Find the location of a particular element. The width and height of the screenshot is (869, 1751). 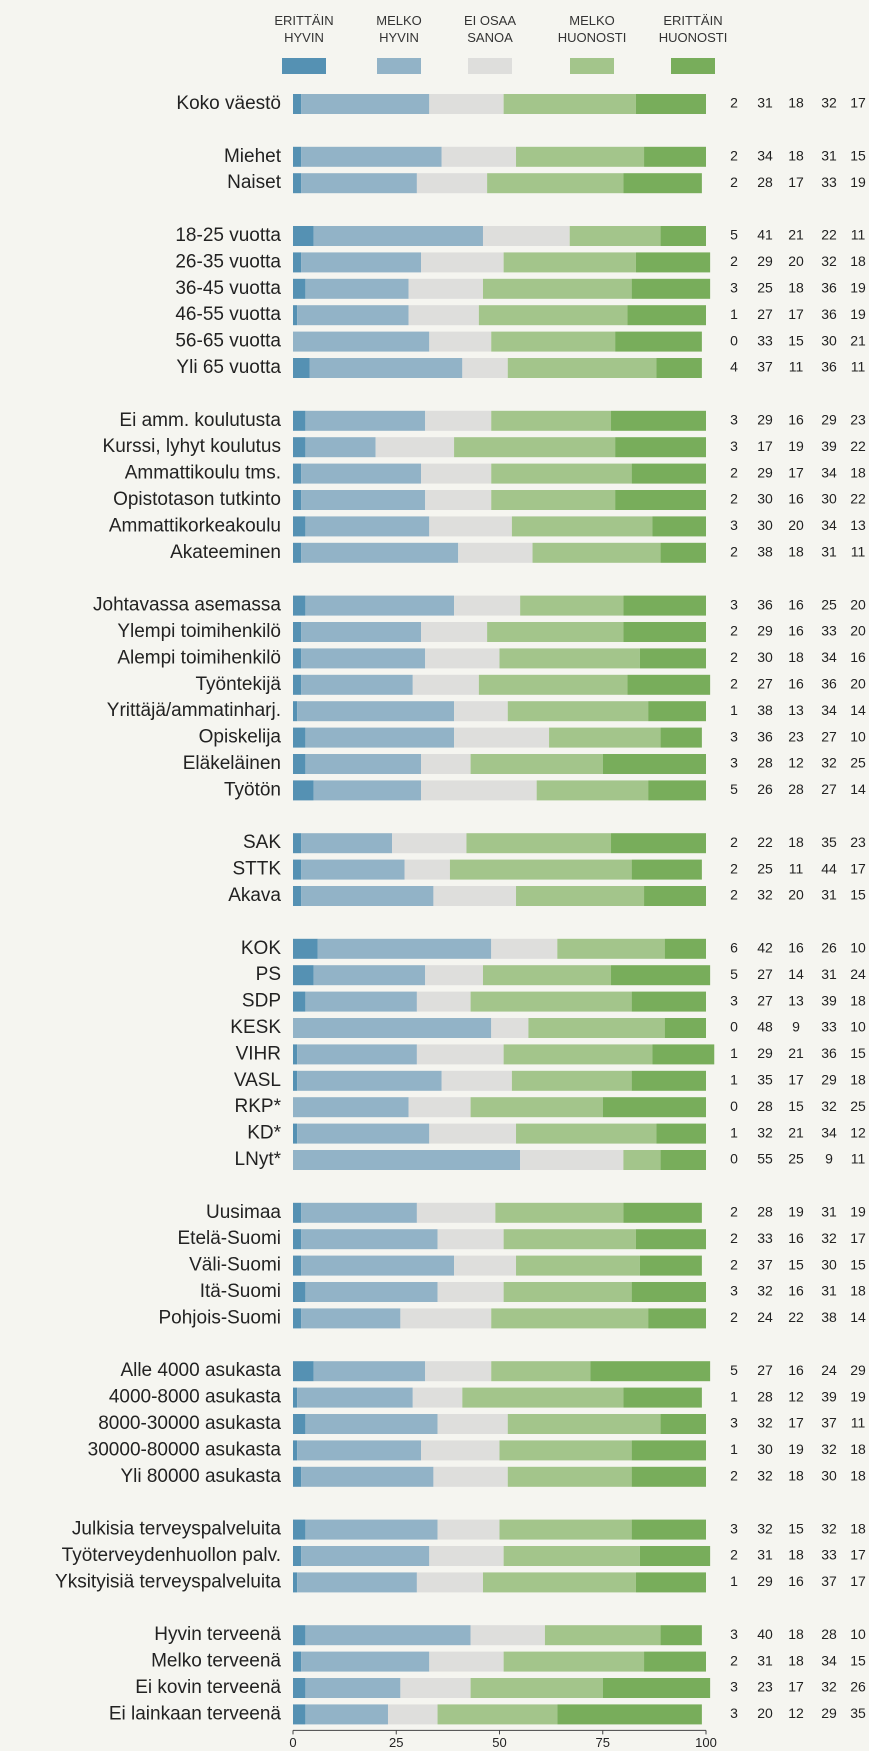

legend-label: EI OSAA SANOA is located at coordinates (490, 29).